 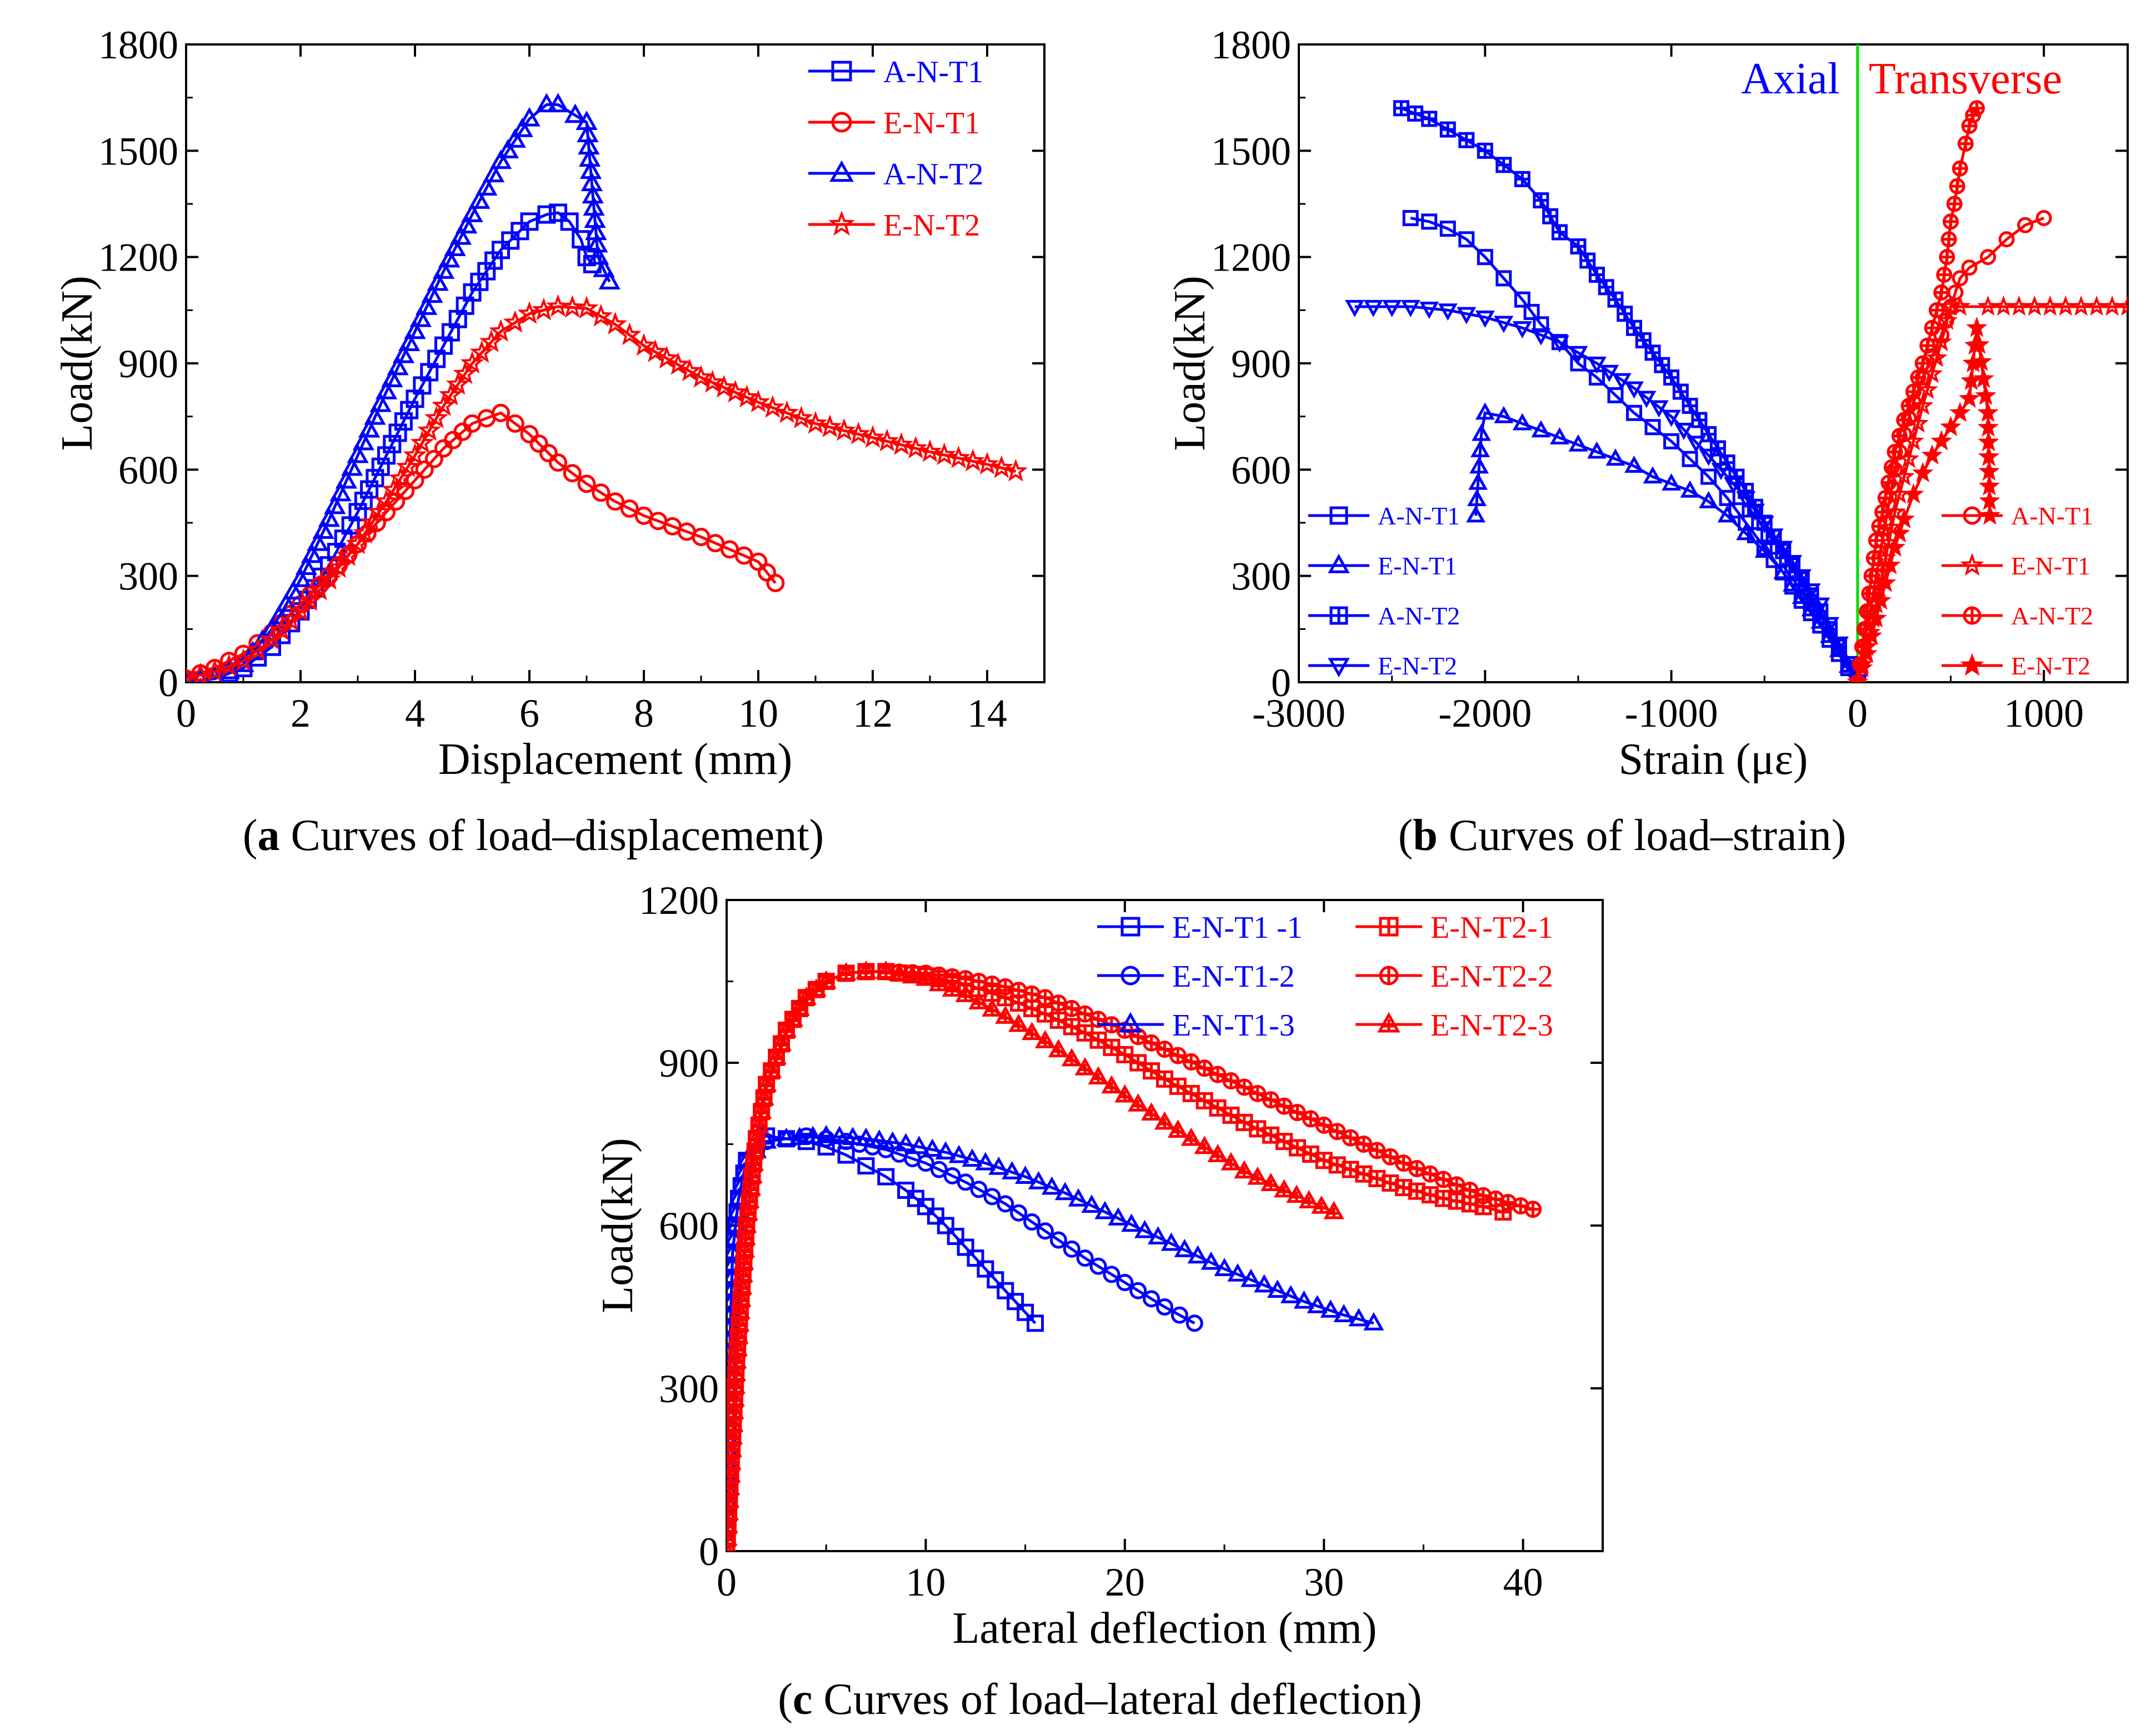 What do you see at coordinates (894, 124) in the screenshot?
I see `legend-entry: E-N-T1` at bounding box center [894, 124].